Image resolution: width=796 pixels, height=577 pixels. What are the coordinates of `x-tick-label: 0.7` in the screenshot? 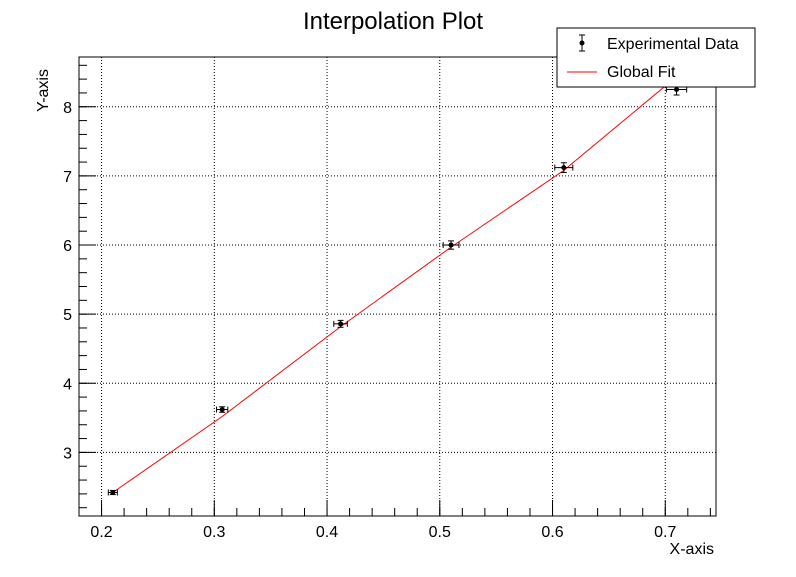 It's located at (665, 532).